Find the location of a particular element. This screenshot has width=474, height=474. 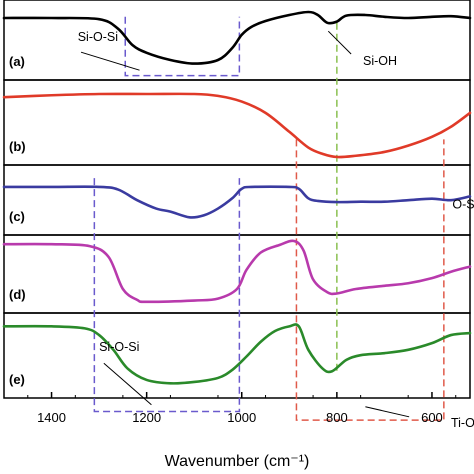

x-tick-label: 1000 is located at coordinates (241, 417).